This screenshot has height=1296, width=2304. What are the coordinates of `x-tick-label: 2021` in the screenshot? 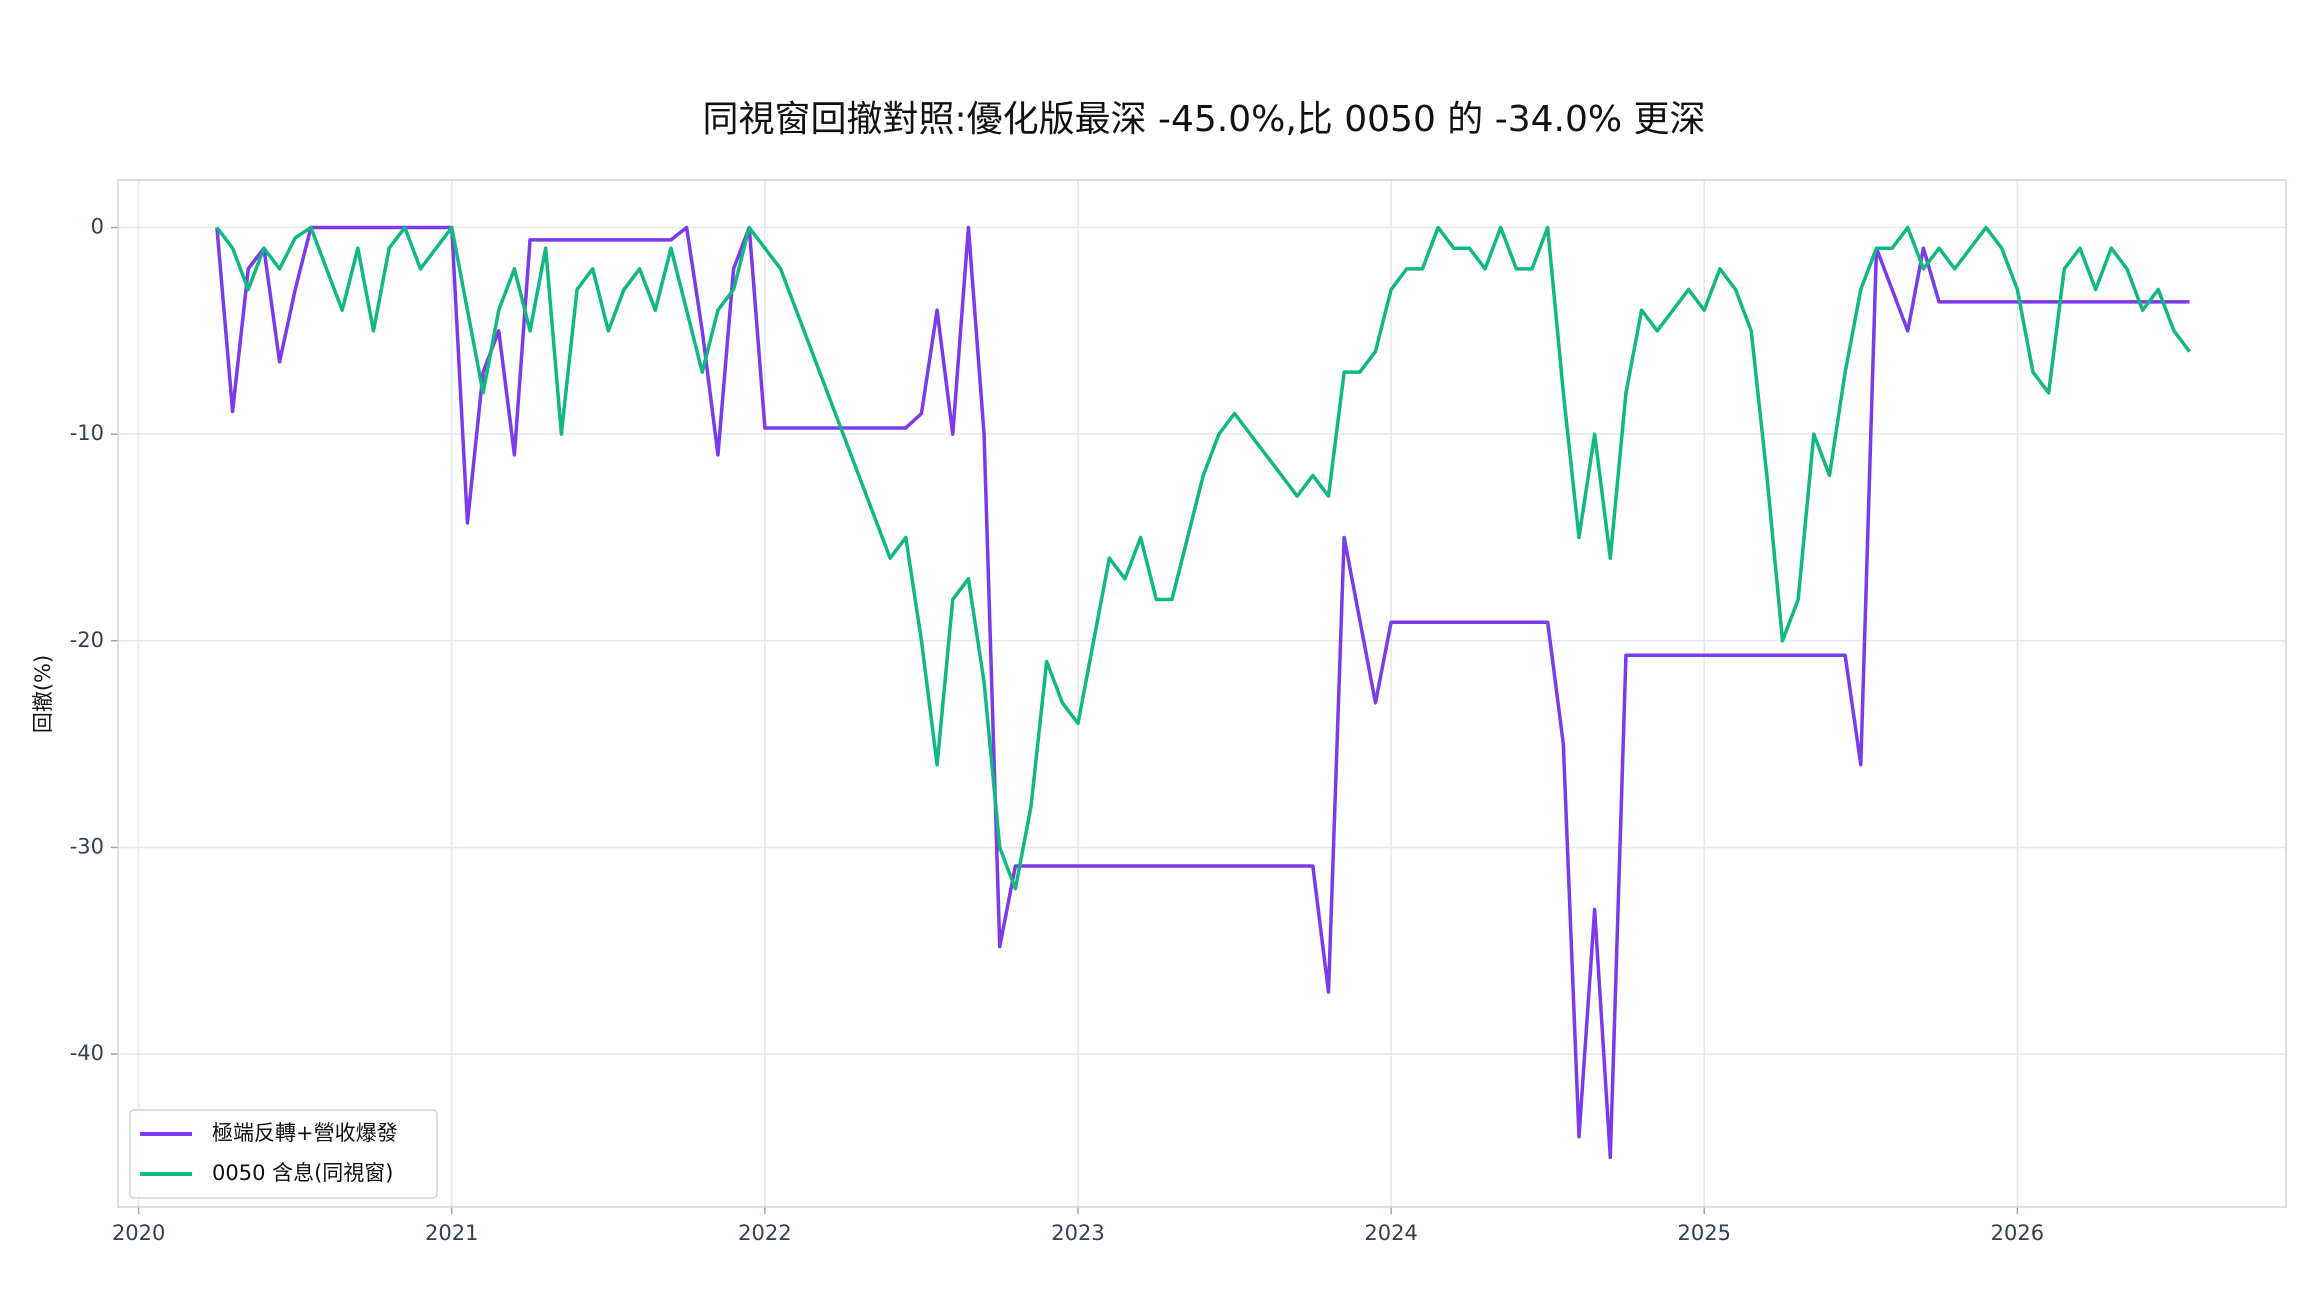 It's located at (451, 1233).